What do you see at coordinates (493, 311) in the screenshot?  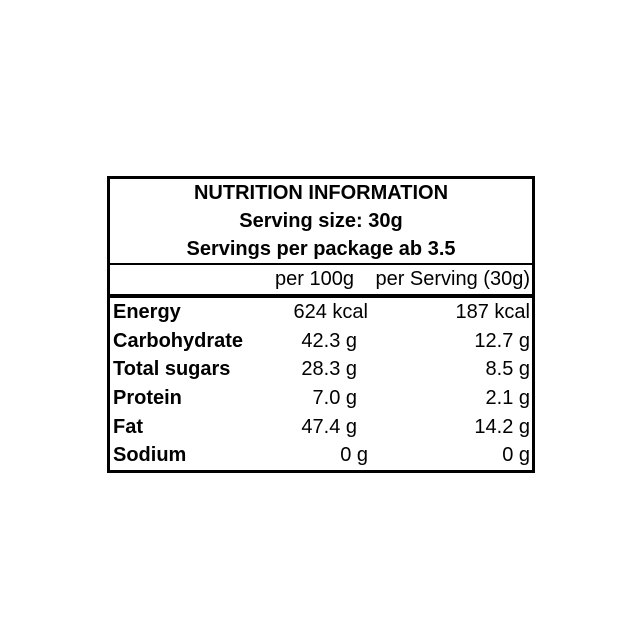 I see `value-per-serving: 187 kcal` at bounding box center [493, 311].